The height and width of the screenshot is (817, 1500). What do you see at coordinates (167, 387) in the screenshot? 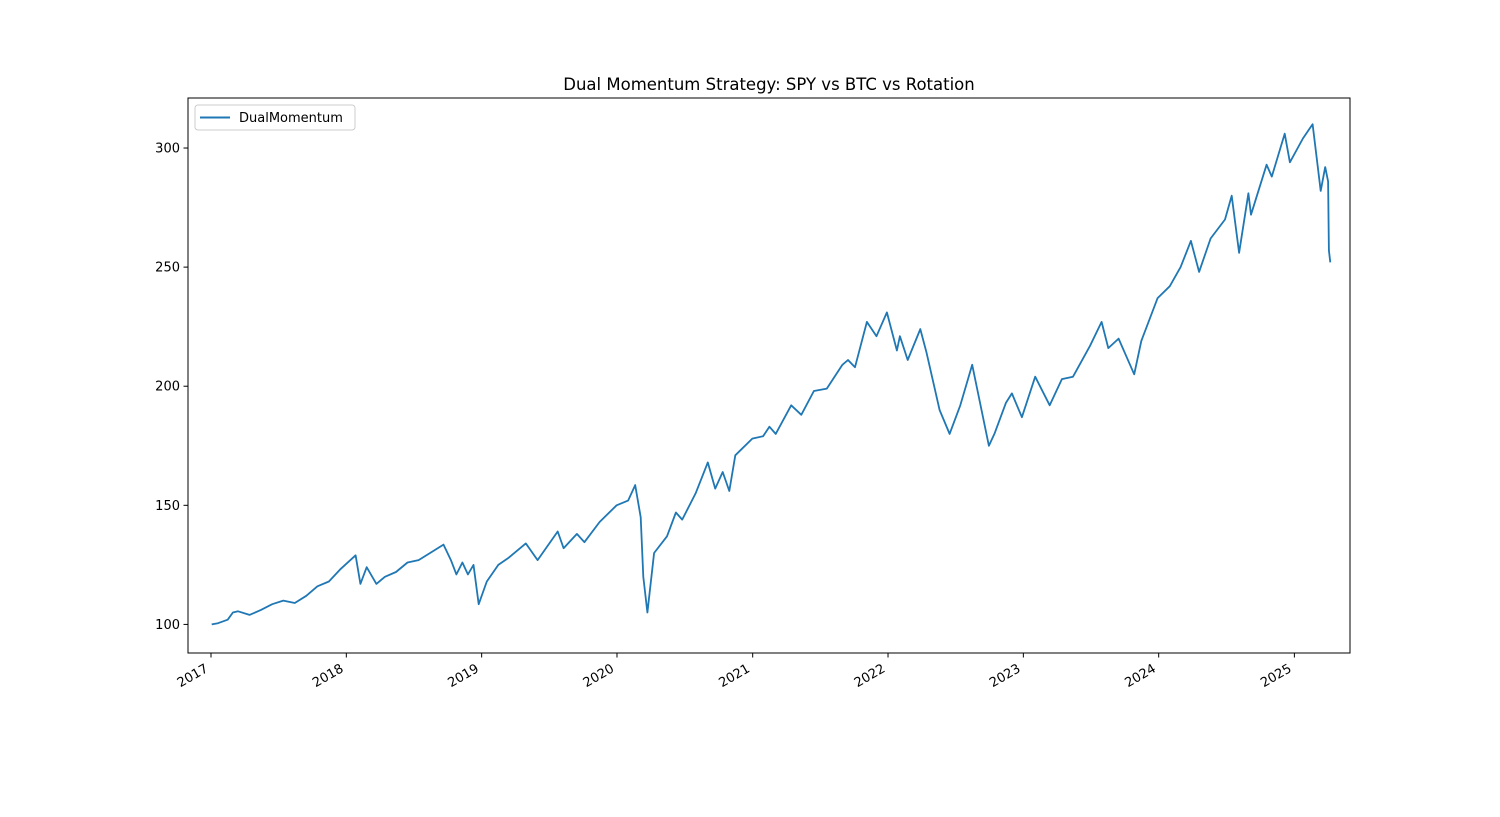
I see `y-tick-label: 200` at bounding box center [167, 387].